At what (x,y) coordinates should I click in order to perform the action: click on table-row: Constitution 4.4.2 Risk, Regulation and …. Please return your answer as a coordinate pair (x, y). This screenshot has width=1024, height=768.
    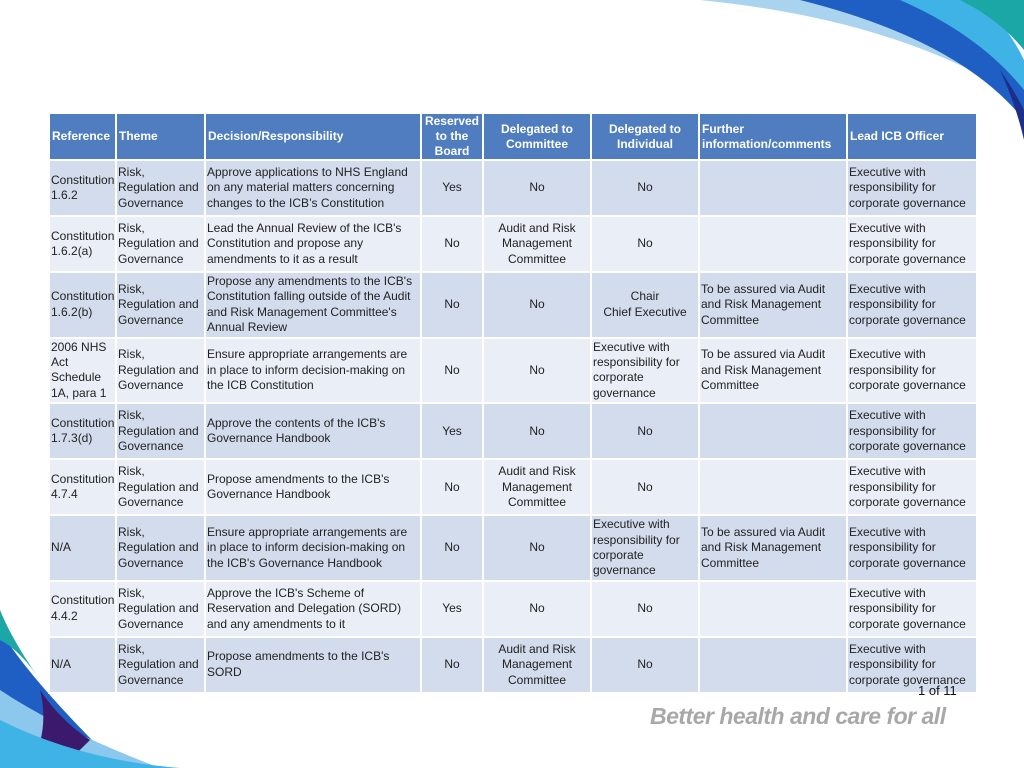
    Looking at the image, I should click on (513, 608).